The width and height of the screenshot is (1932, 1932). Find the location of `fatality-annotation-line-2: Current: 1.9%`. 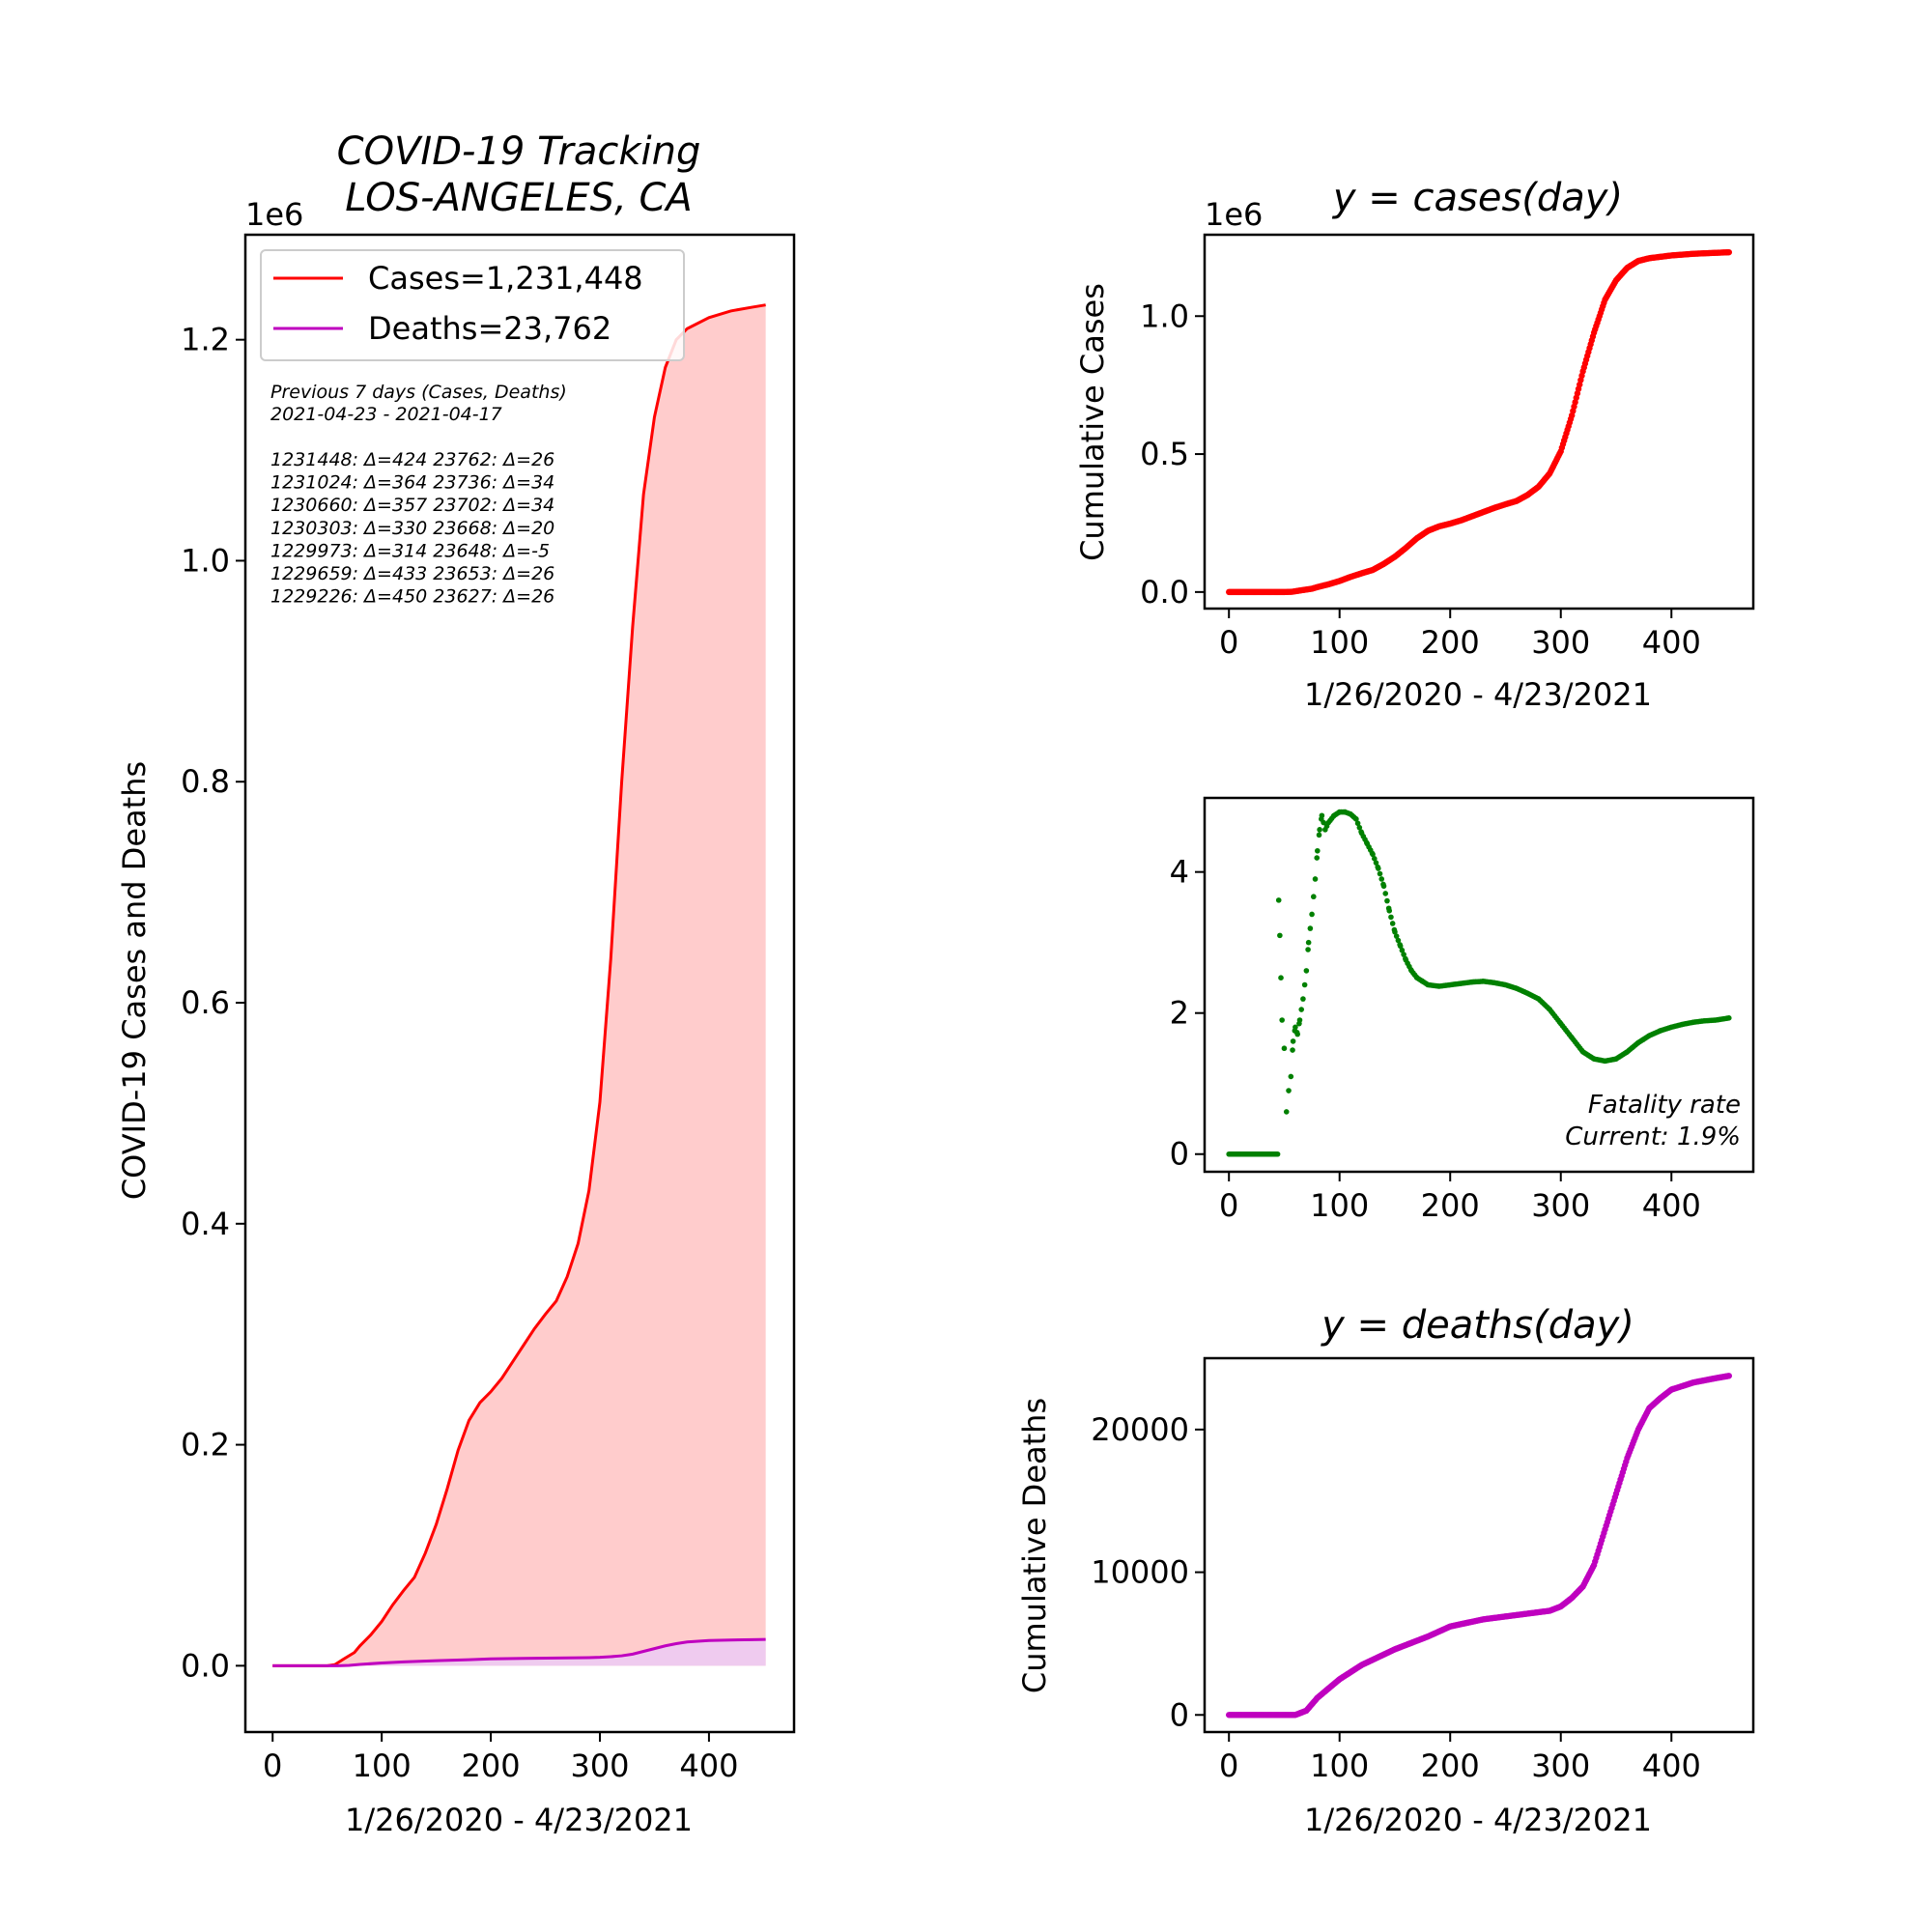

fatality-annotation-line-2: Current: 1.9% is located at coordinates (1653, 1136).